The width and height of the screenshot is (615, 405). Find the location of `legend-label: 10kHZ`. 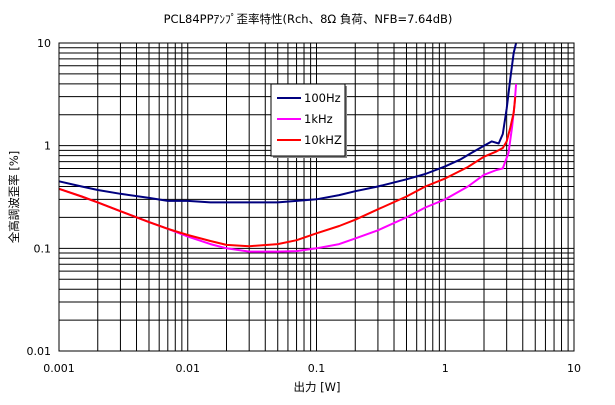

legend-label: 10kHZ is located at coordinates (323, 140).